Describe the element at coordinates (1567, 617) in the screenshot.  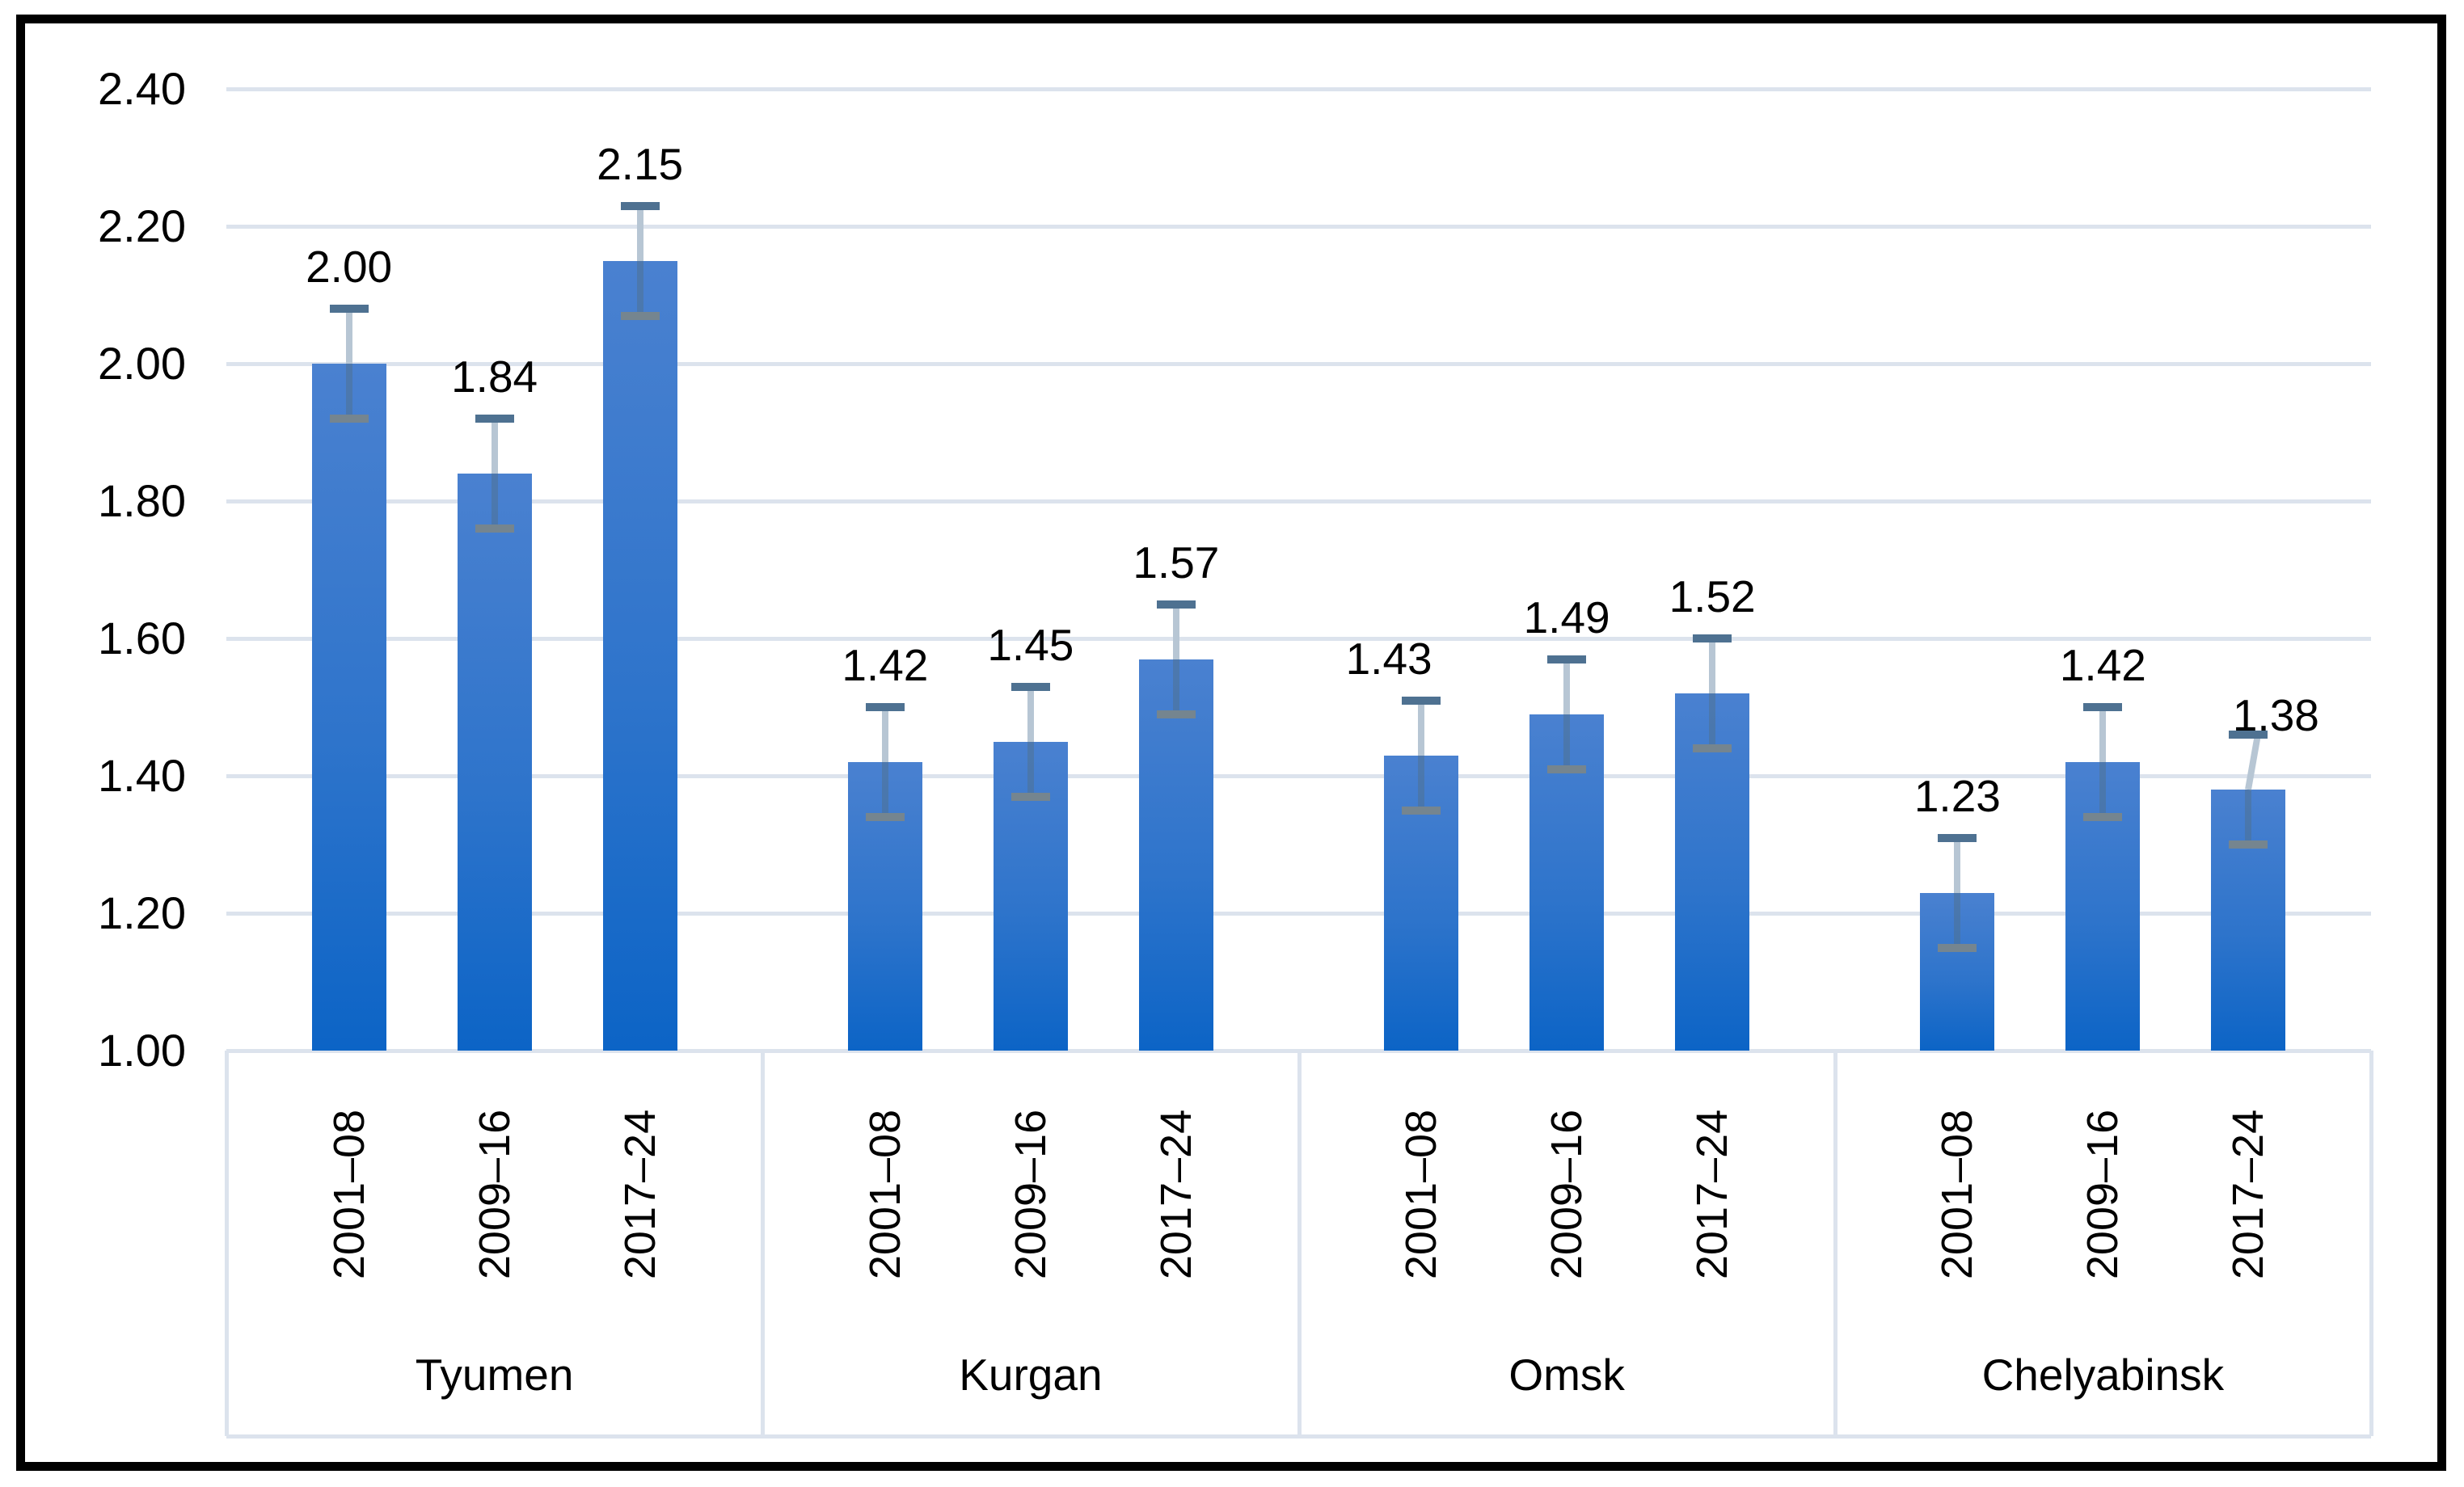
I see `bar-value-label: 1.49` at that location.